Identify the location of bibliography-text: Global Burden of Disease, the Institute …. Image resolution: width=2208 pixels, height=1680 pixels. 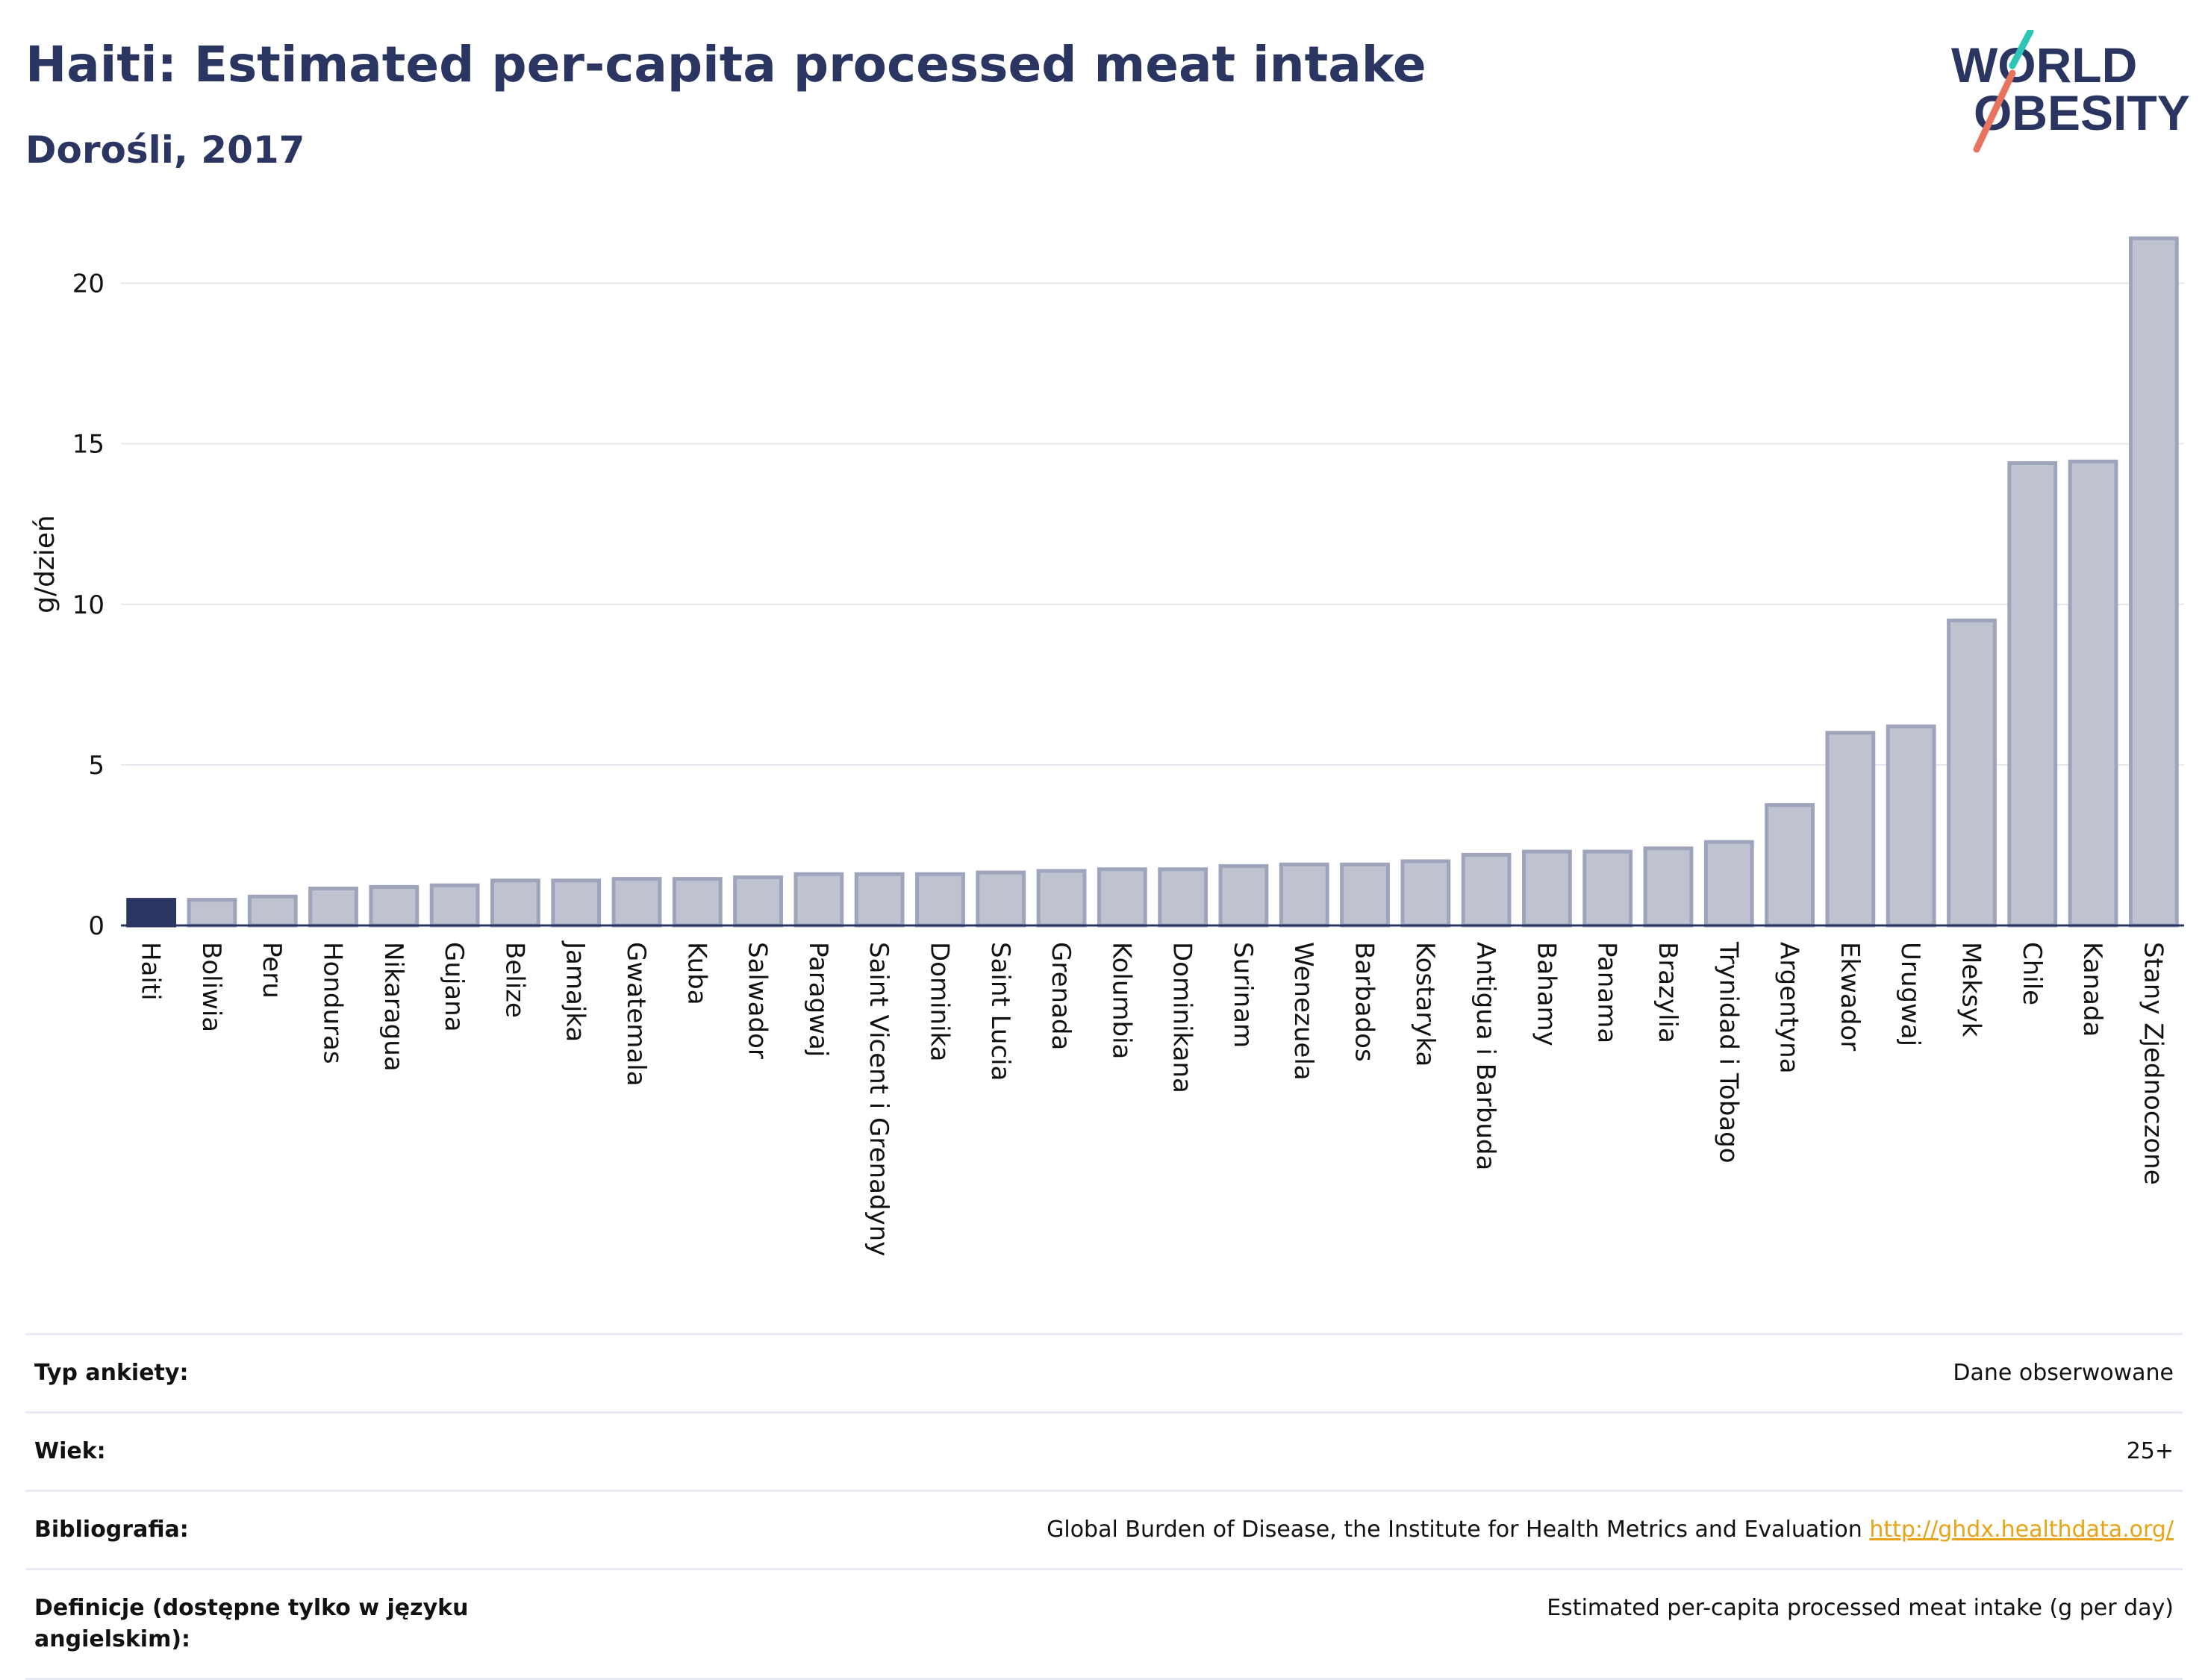
(1454, 1530).